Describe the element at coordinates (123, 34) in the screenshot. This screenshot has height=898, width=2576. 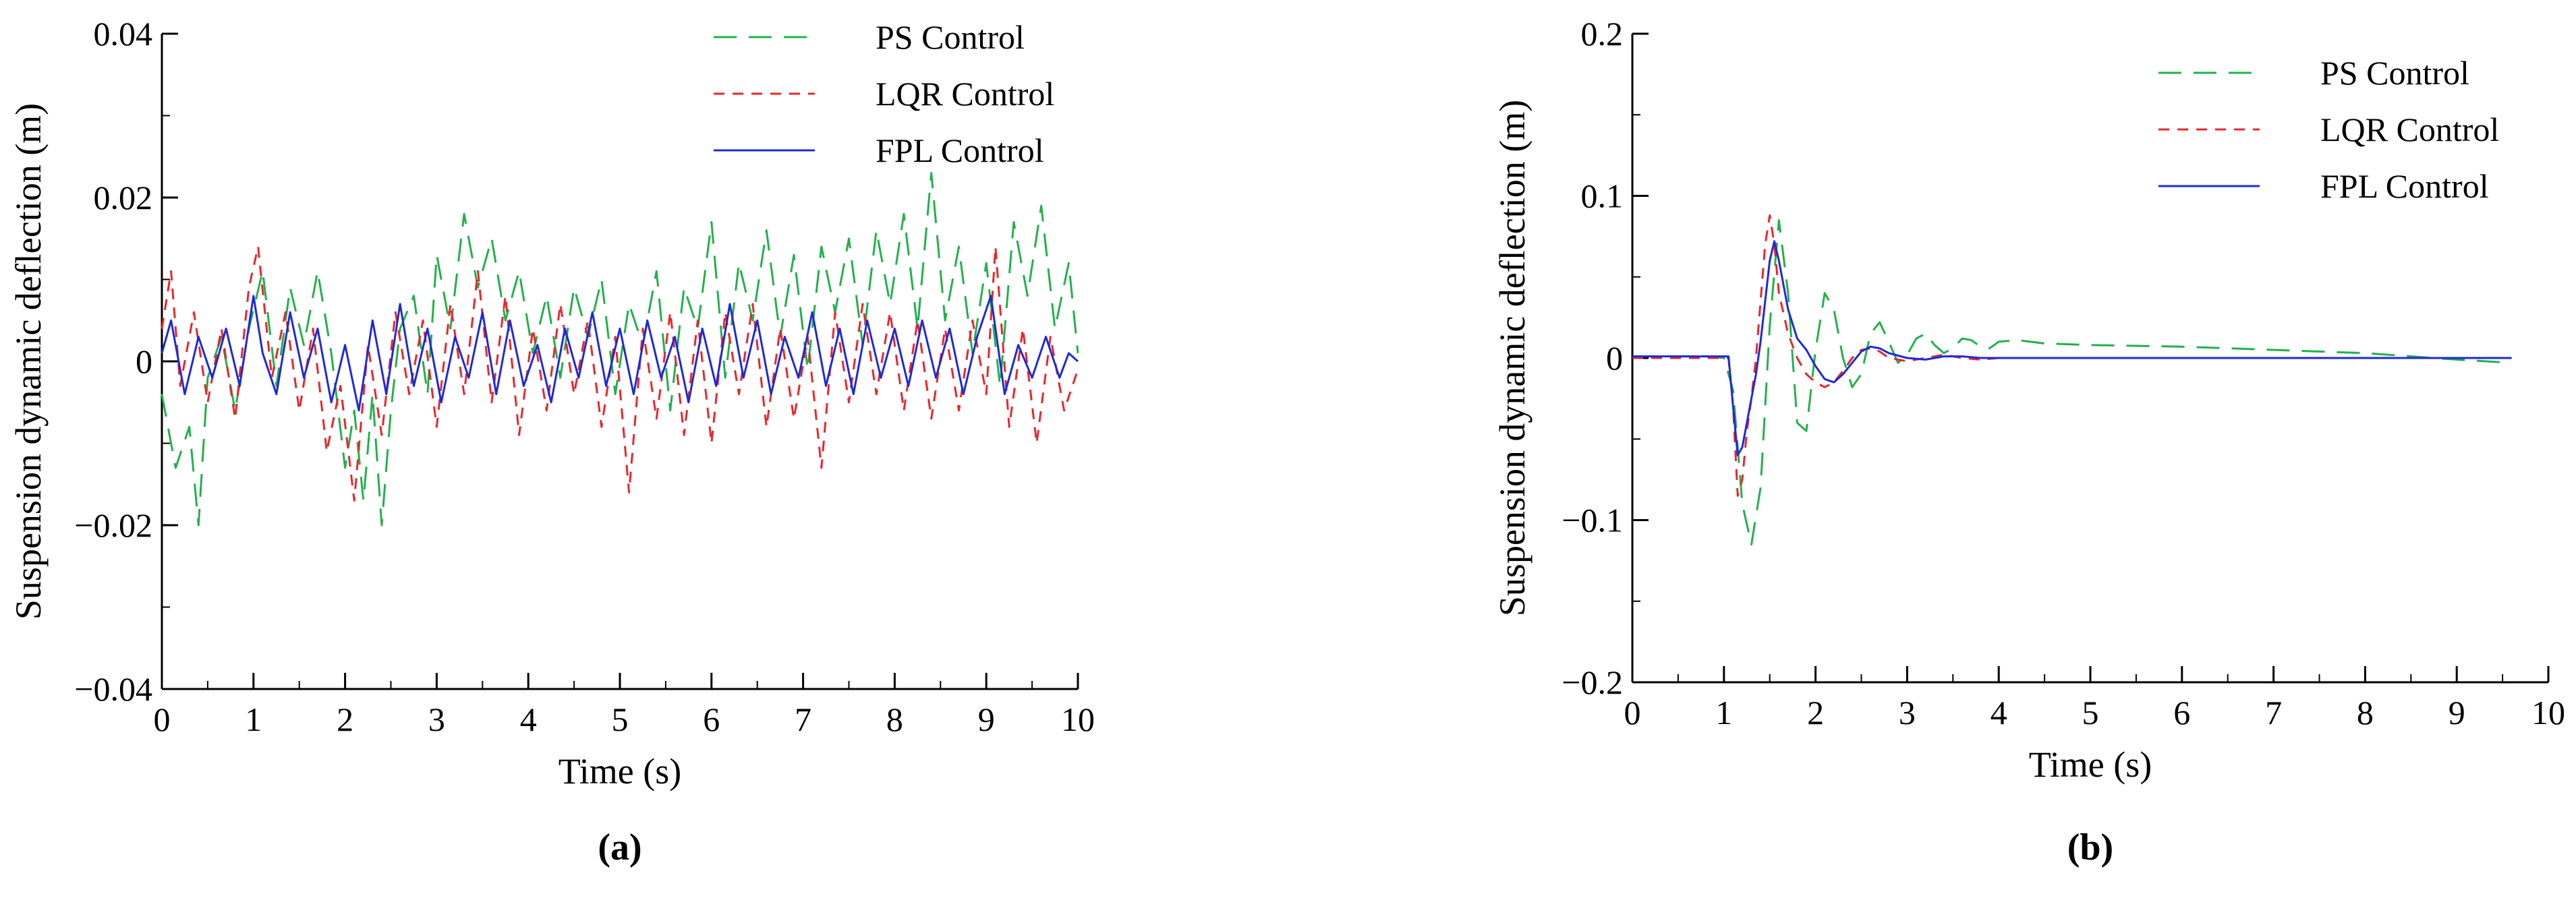
I see `y-tick-label: 0.04` at that location.